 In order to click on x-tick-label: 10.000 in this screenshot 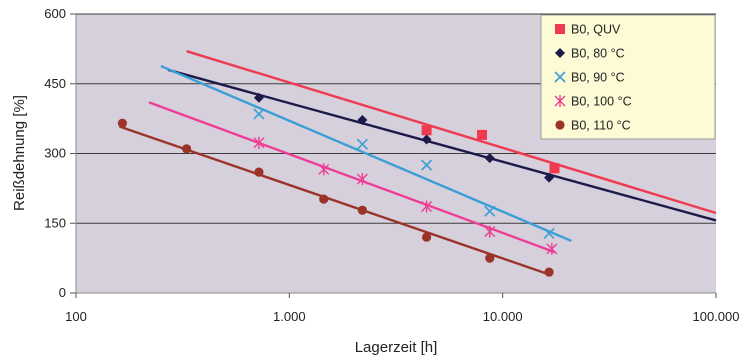, I will do `click(503, 316)`.